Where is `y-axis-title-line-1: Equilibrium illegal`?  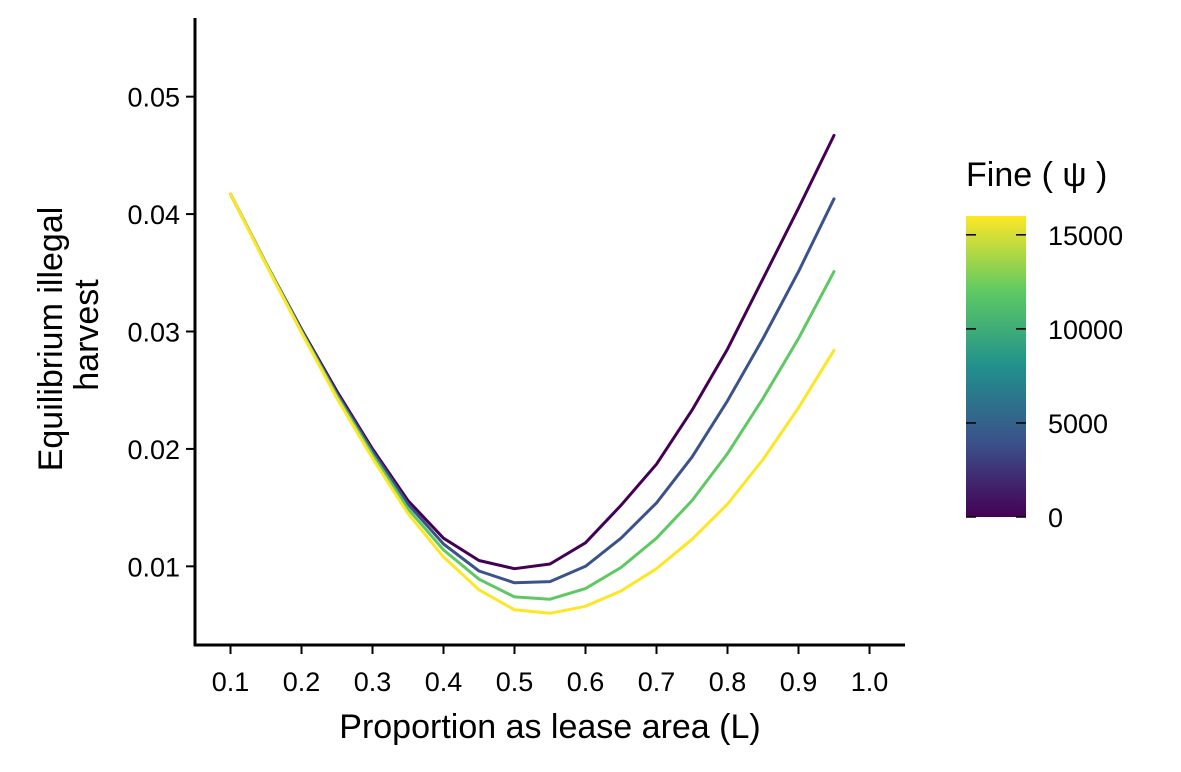
y-axis-title-line-1: Equilibrium illegal is located at coordinates (51, 339).